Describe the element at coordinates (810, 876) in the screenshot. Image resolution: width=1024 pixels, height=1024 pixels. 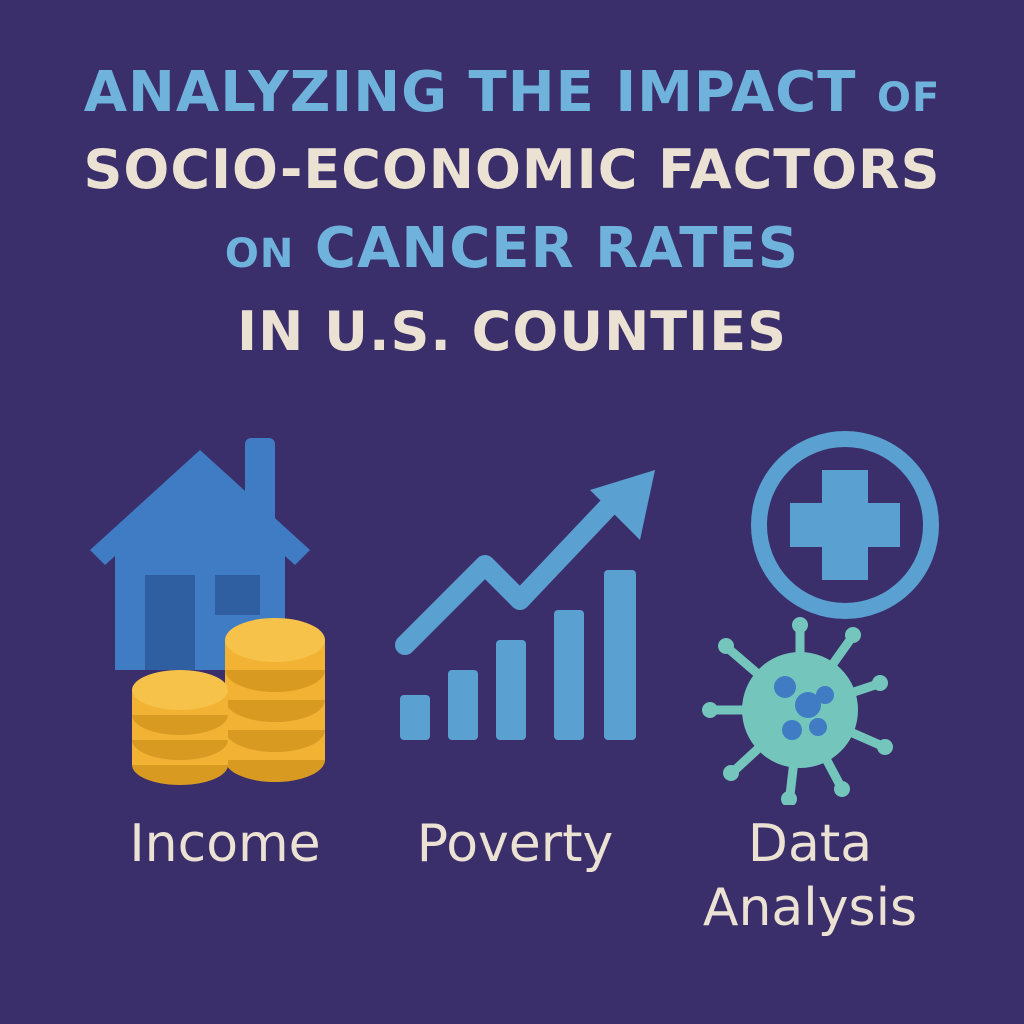
I see `caption-data-analysis: Data Analysis` at that location.